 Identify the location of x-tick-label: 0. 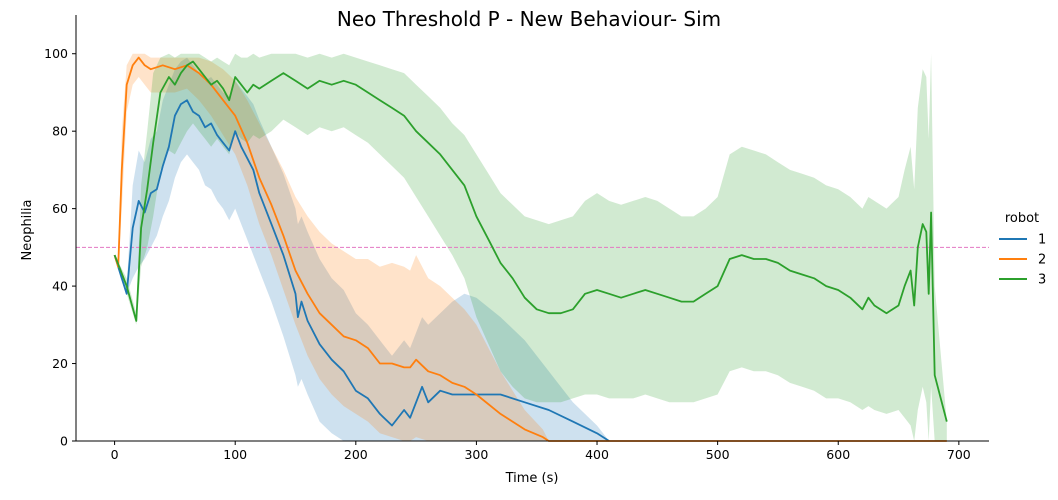
(115, 454).